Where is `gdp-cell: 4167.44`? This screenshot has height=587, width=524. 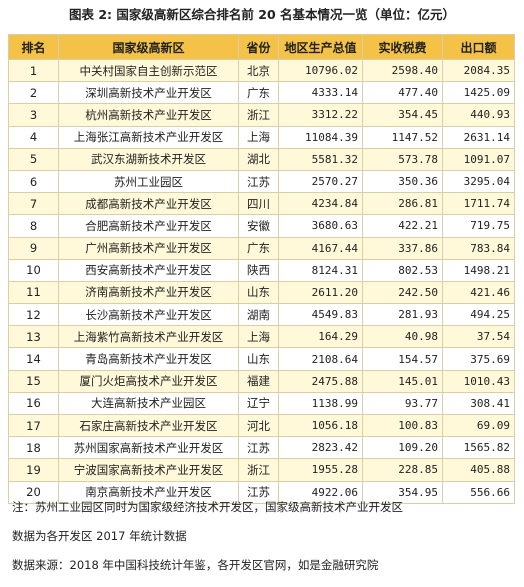 gdp-cell: 4167.44 is located at coordinates (320, 248).